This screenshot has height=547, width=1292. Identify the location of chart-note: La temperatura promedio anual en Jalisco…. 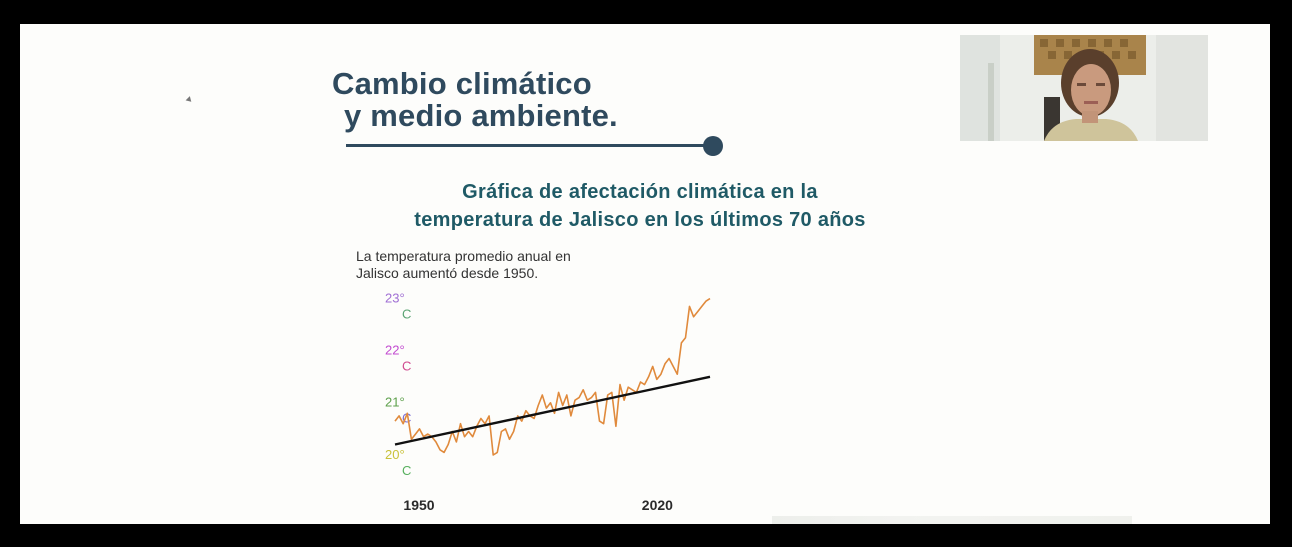
(521, 265).